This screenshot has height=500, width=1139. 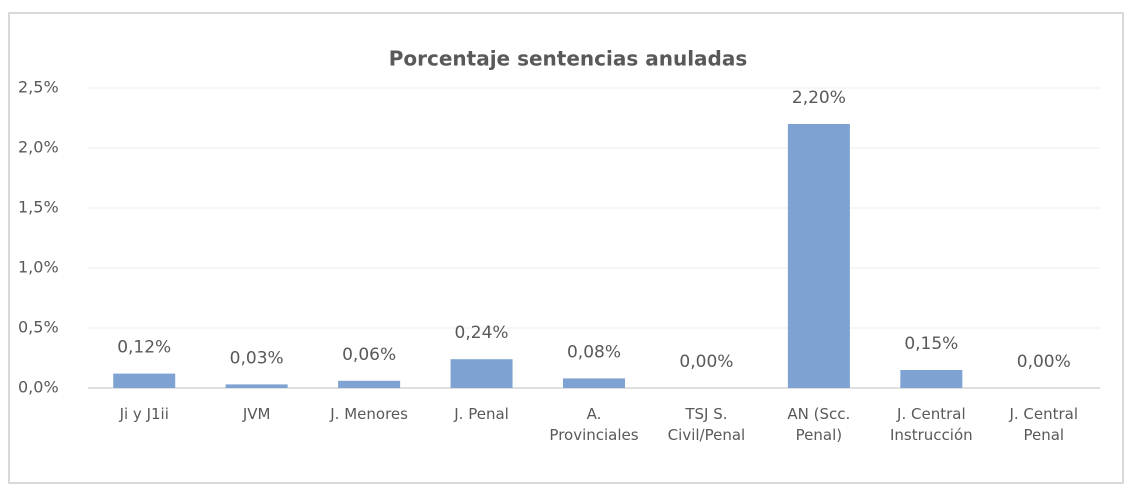 I want to click on y-tick-label: 1,0%, so click(x=38, y=267).